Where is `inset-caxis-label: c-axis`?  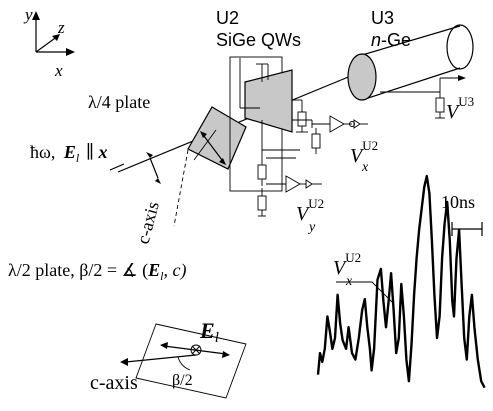
inset-caxis-label: c-axis is located at coordinates (114, 383).